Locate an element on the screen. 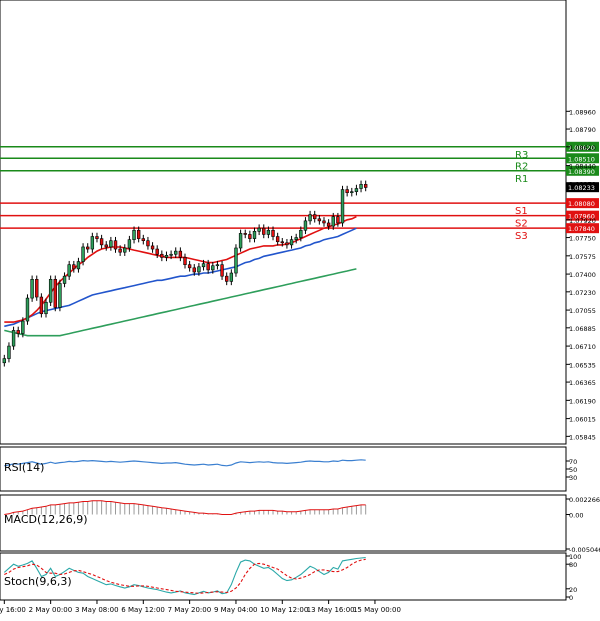 The width and height of the screenshot is (600, 621). time-tick-label: 7 May 20:00 is located at coordinates (190, 610).